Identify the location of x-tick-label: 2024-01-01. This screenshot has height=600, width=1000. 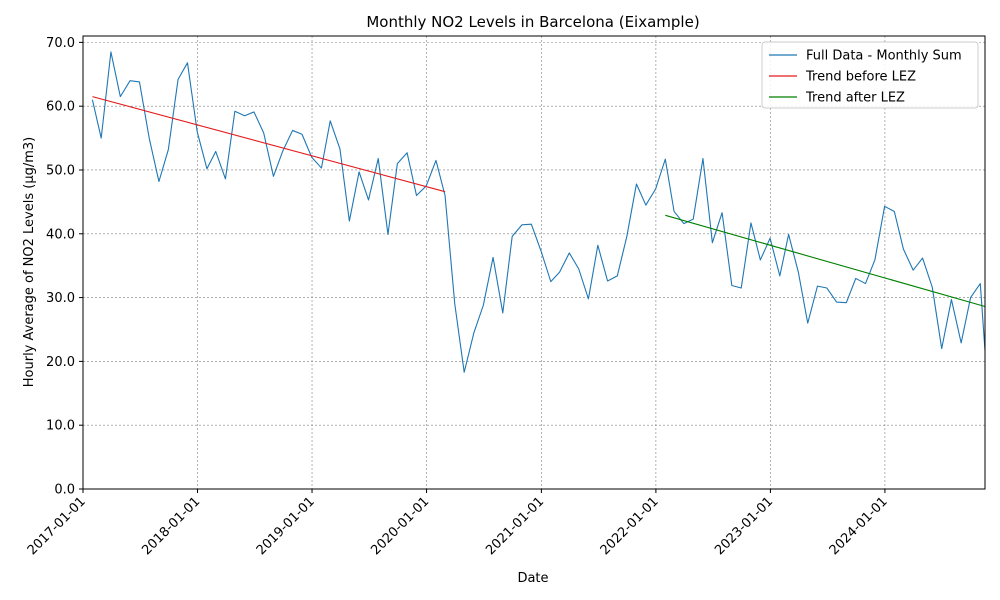
(859, 526).